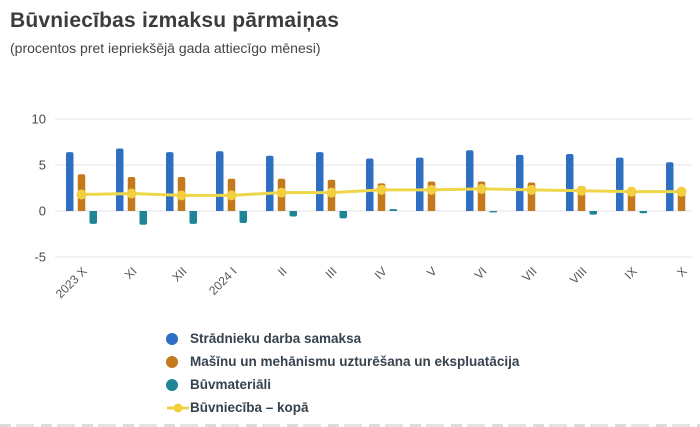 The width and height of the screenshot is (700, 427). I want to click on legend-label-wages: Strādnieku darba samaksa, so click(276, 338).